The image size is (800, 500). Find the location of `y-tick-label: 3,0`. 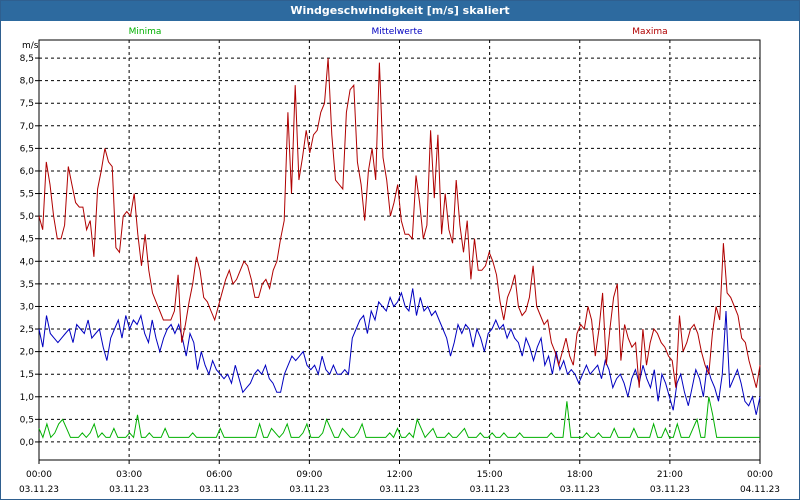

y-tick-label: 3,0 is located at coordinates (27, 307).